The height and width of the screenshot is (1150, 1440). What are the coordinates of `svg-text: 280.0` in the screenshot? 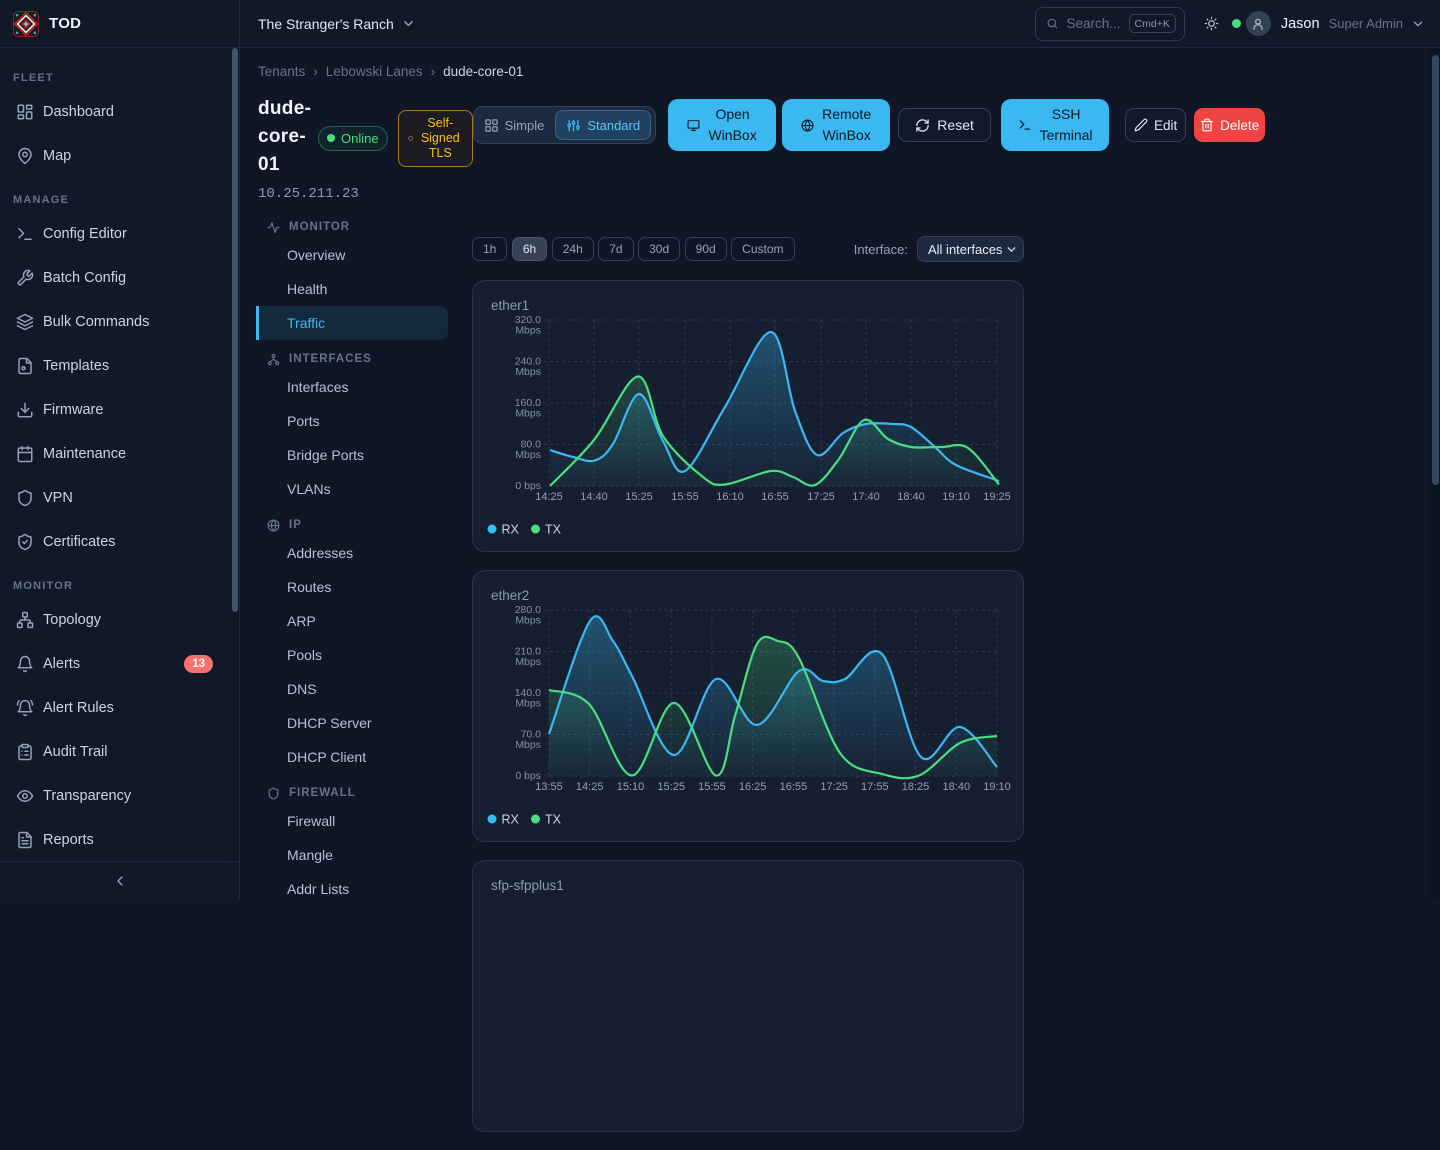 It's located at (528, 610).